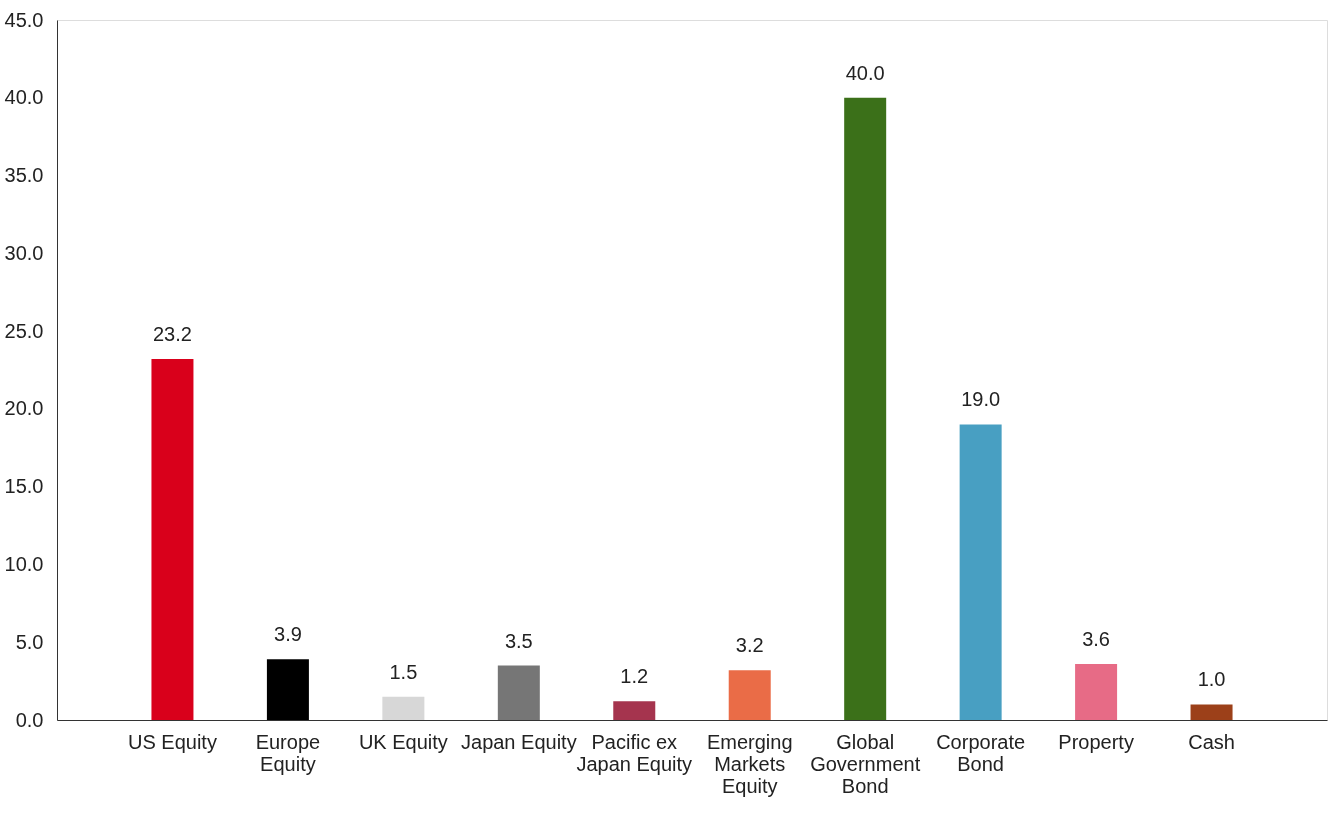 The width and height of the screenshot is (1344, 816). Describe the element at coordinates (634, 752) in the screenshot. I see `x-tick-label: Pacific ex Japan Equity` at that location.